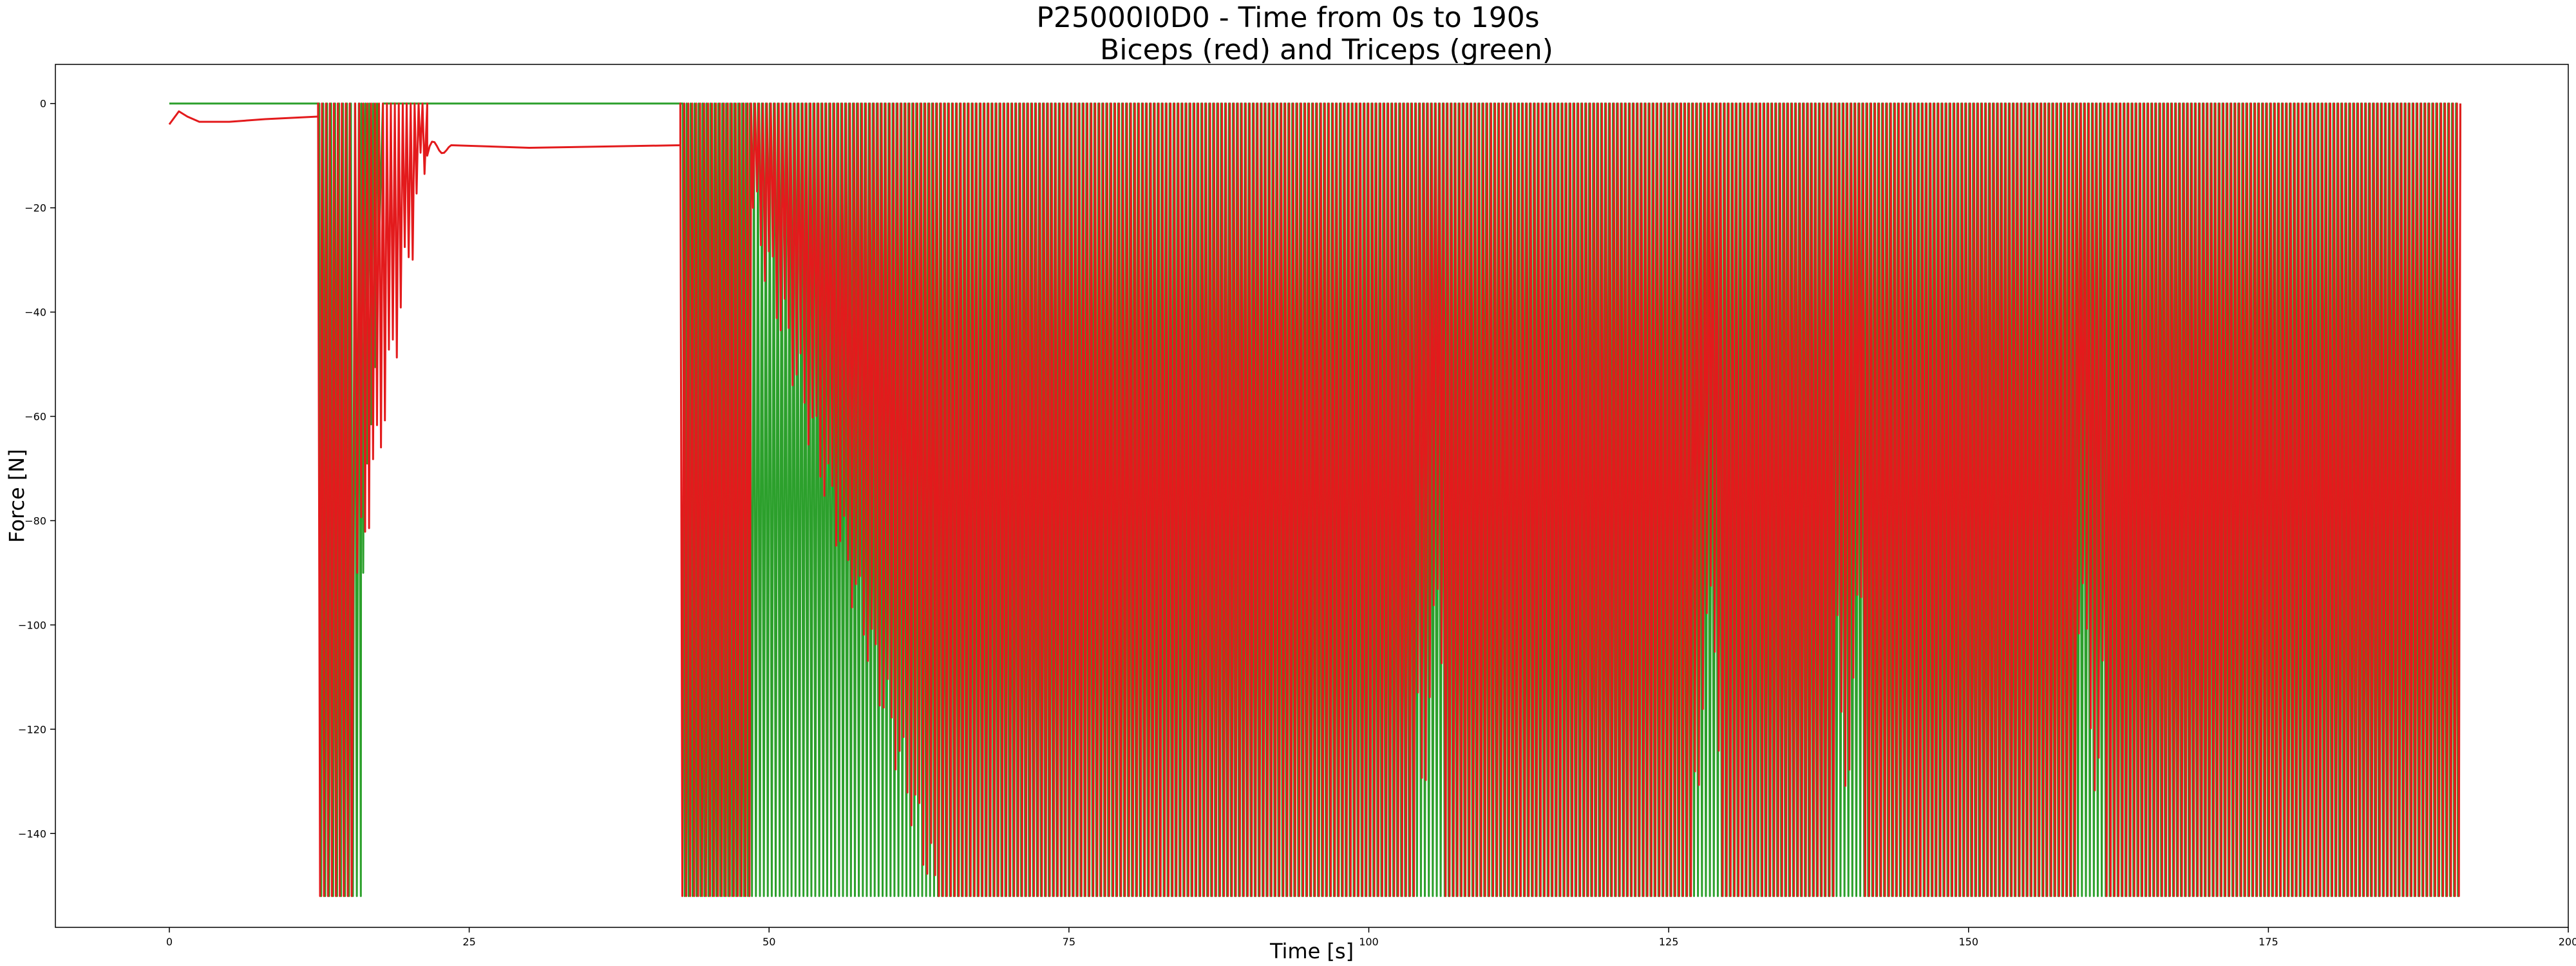 The height and width of the screenshot is (966, 2576). What do you see at coordinates (1326, 50) in the screenshot?
I see `chart-subtitle: Biceps (red) and Triceps (green)` at bounding box center [1326, 50].